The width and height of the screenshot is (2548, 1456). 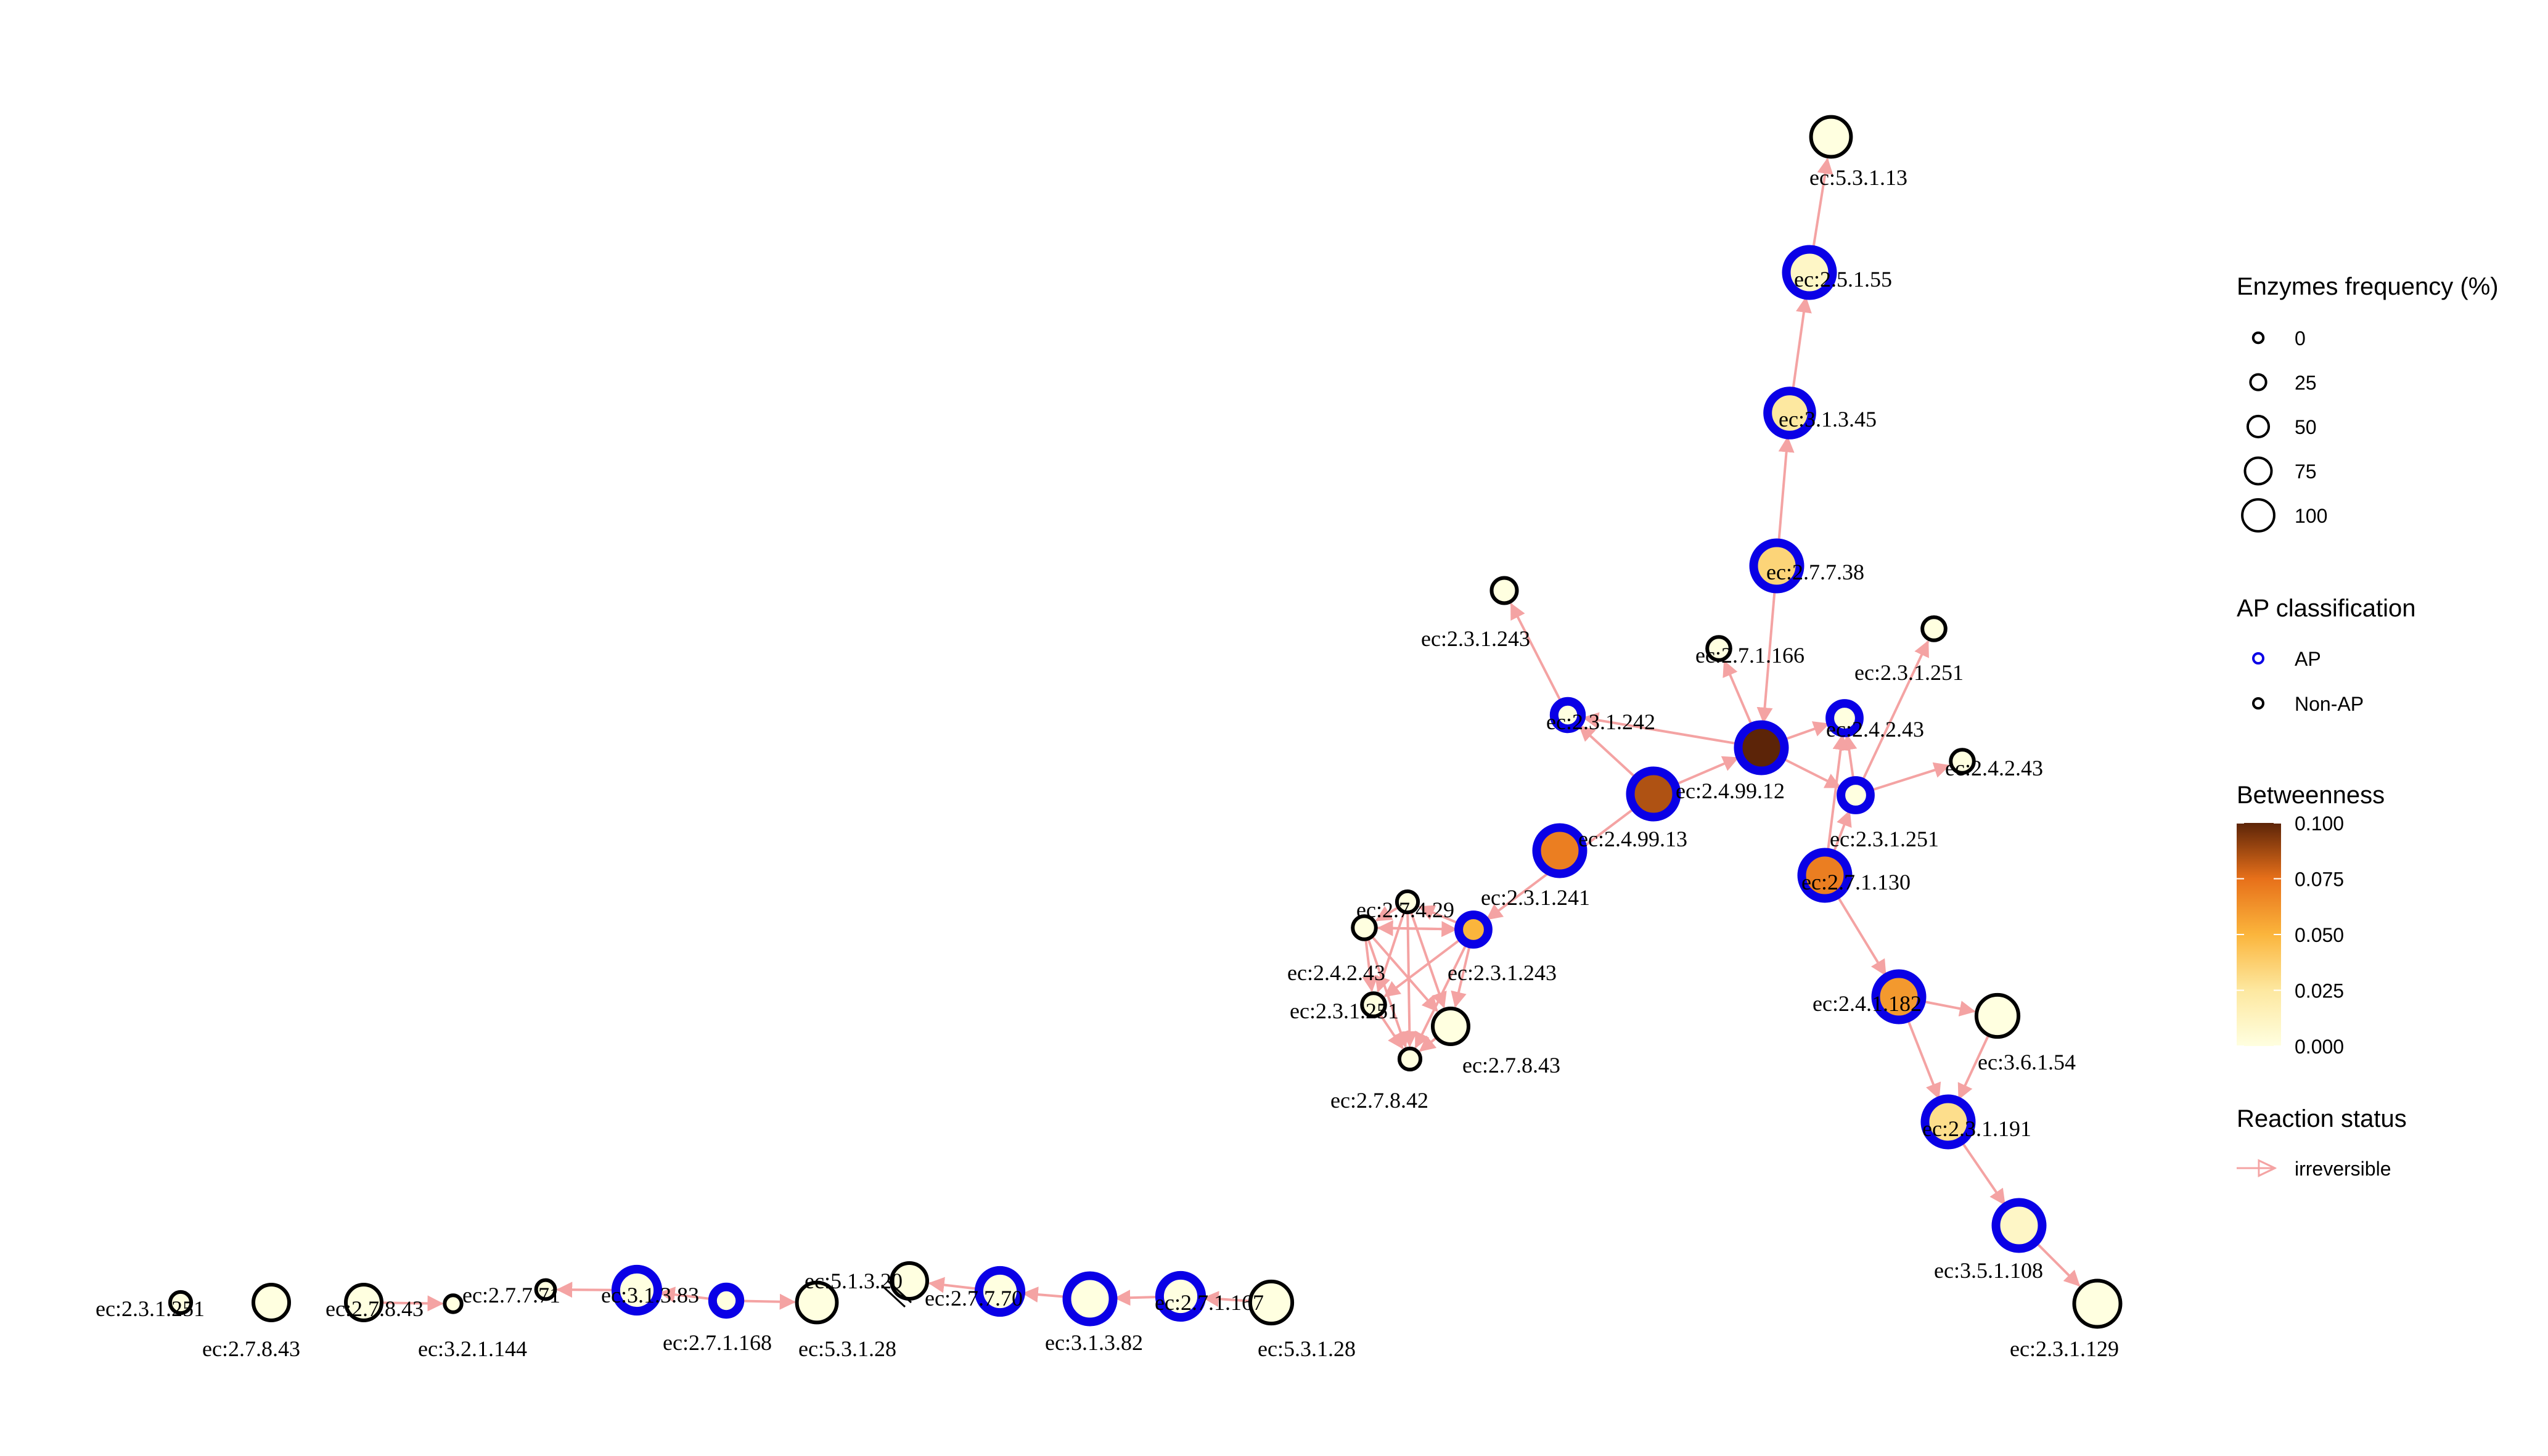 What do you see at coordinates (1567, 715) in the screenshot?
I see `node-n08` at bounding box center [1567, 715].